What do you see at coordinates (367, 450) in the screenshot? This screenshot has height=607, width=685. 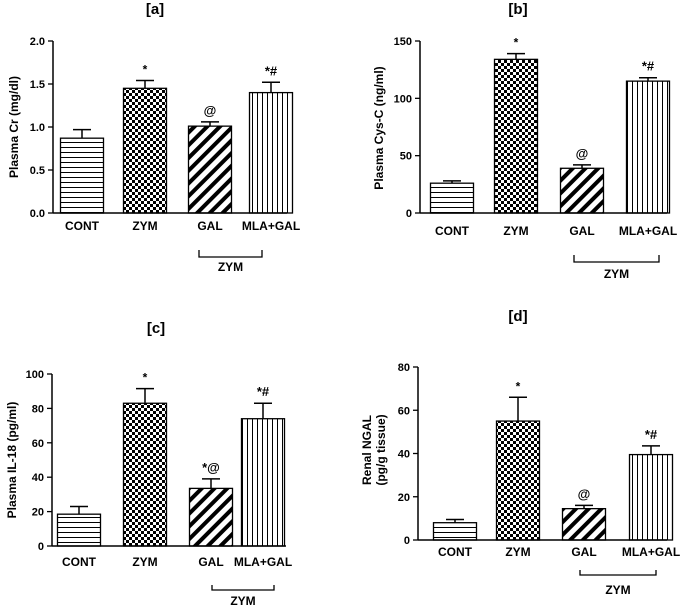 I see `y-axis-title: Renal NGAL` at bounding box center [367, 450].